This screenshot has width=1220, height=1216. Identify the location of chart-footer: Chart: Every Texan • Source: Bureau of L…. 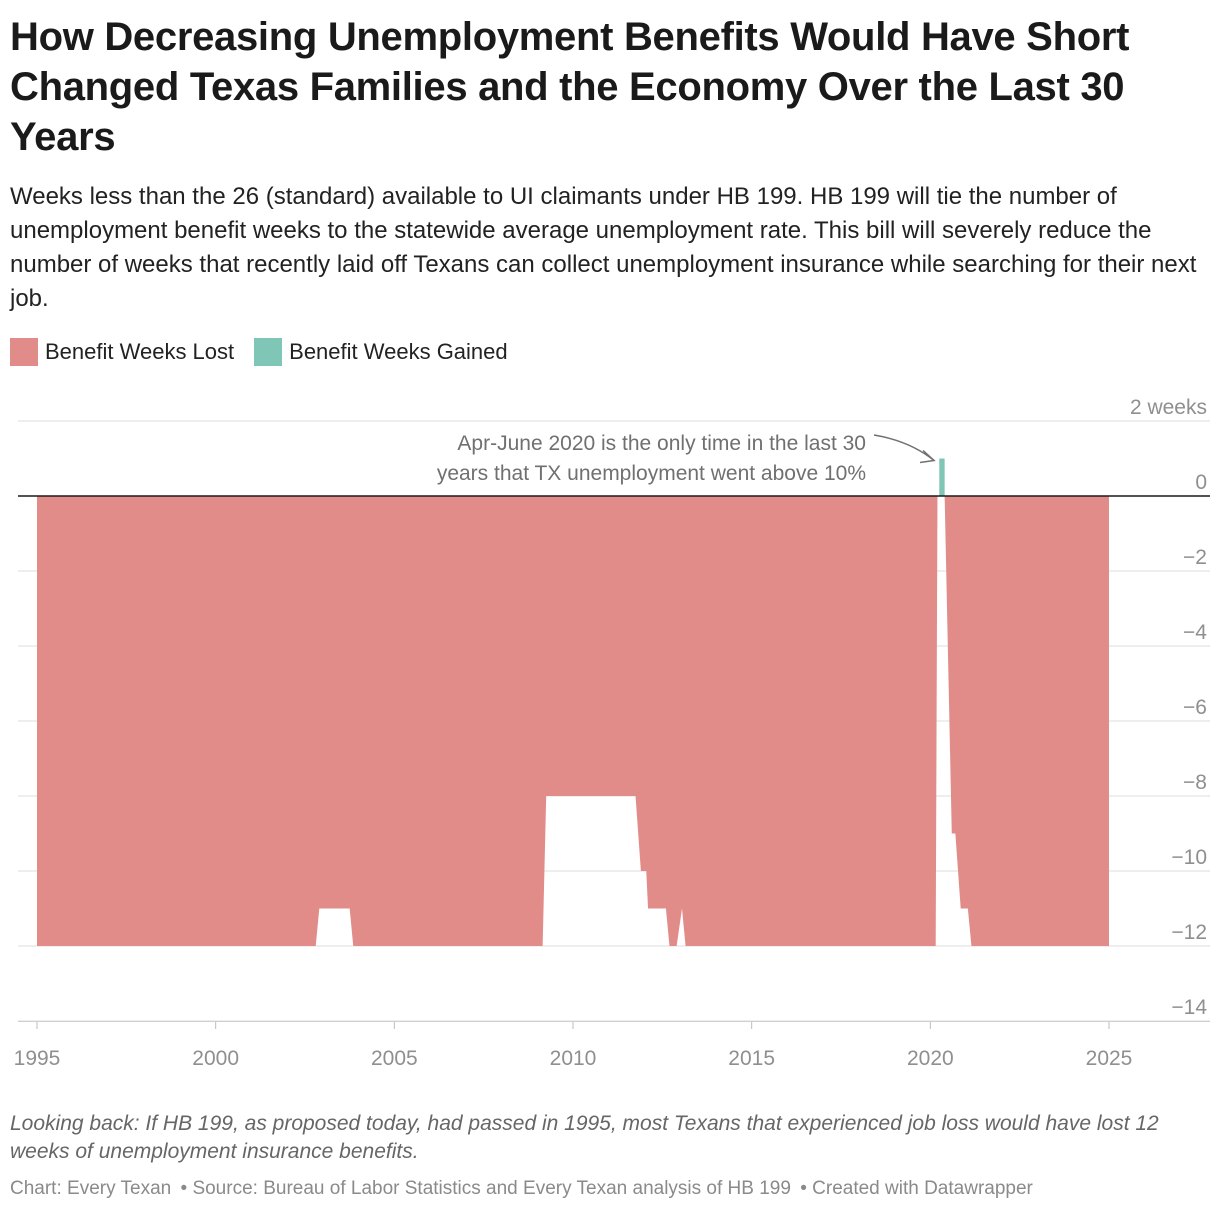
(523, 1189).